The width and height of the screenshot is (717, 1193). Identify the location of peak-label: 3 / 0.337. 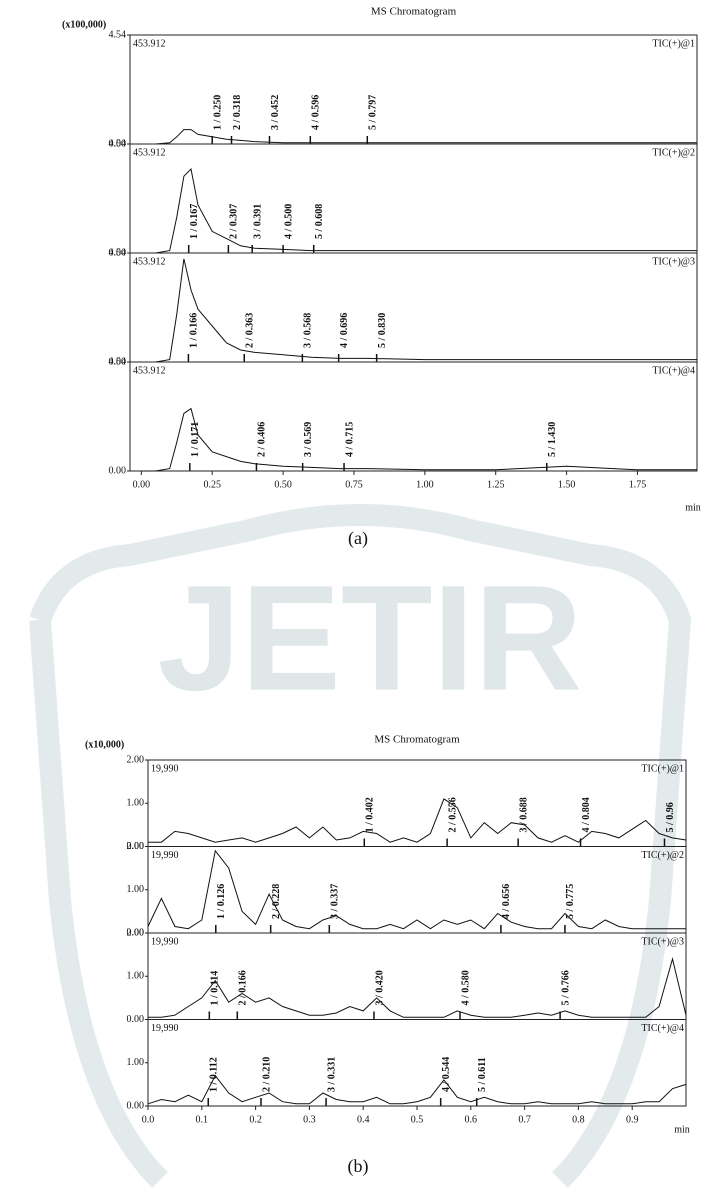
(335, 901).